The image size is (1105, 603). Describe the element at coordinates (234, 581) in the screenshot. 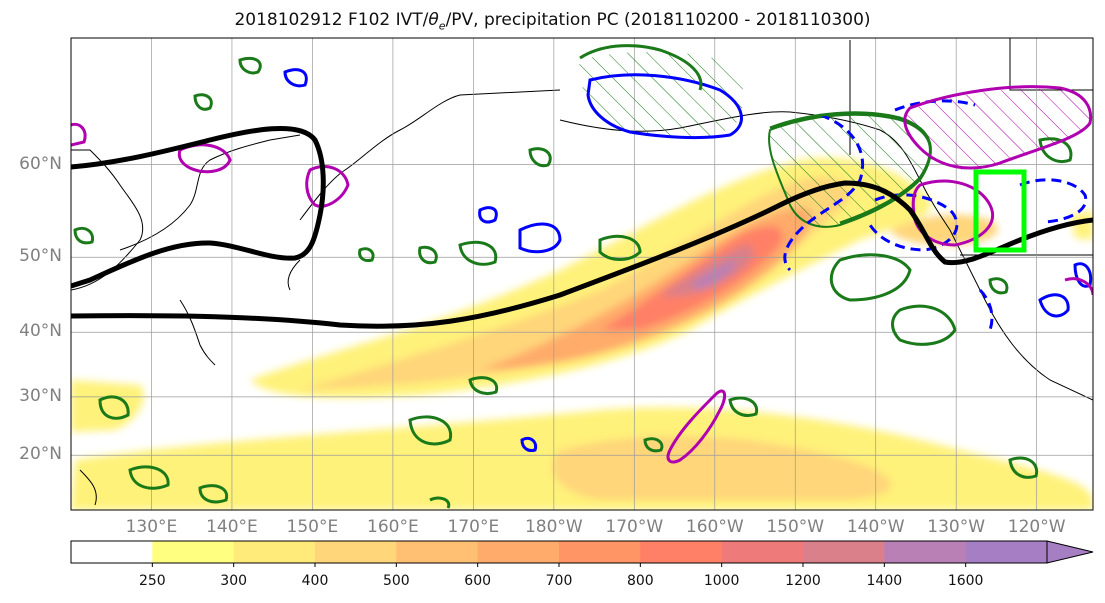

I see `colorbar-tick-label: 300` at that location.